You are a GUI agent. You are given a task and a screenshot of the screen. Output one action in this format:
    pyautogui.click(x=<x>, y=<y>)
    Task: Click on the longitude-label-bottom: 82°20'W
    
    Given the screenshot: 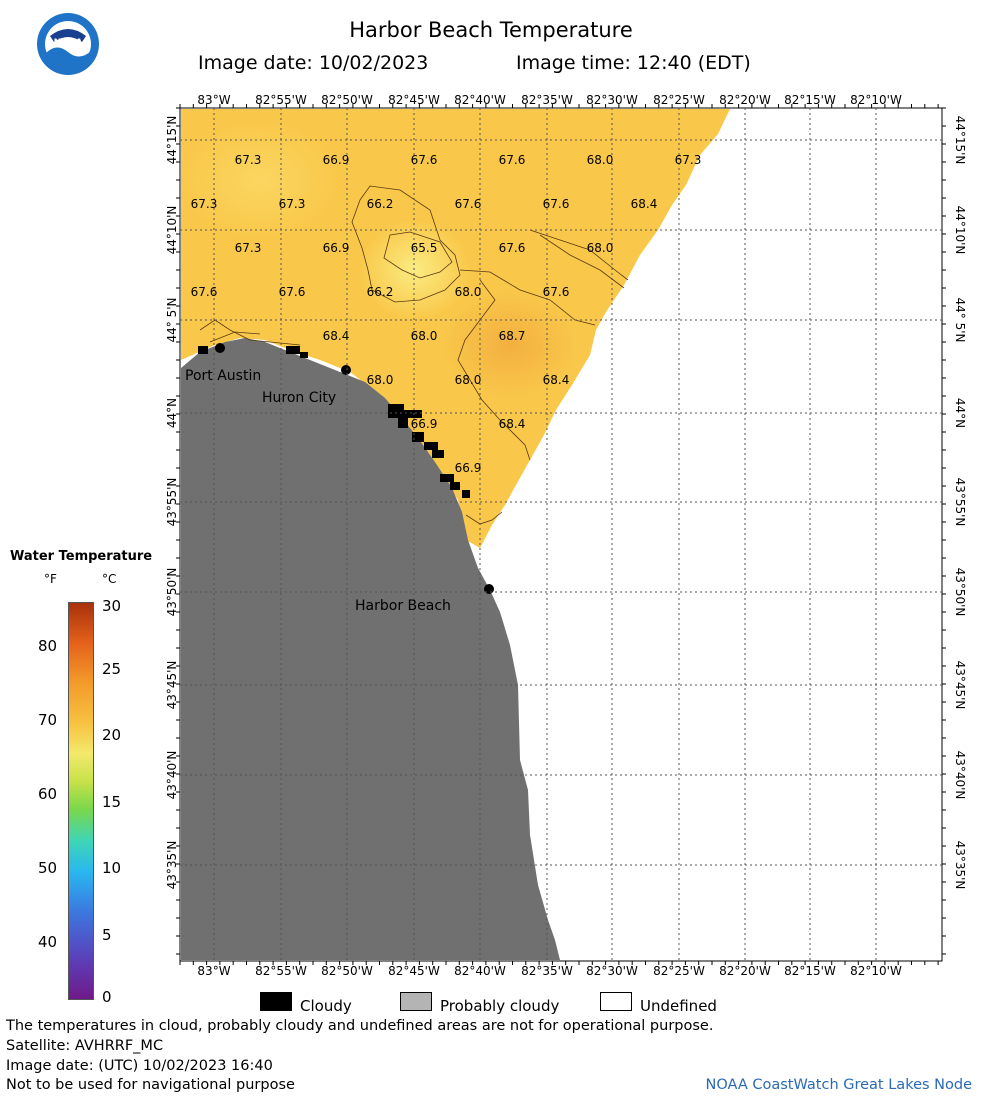 What is the action you would take?
    pyautogui.click(x=745, y=971)
    